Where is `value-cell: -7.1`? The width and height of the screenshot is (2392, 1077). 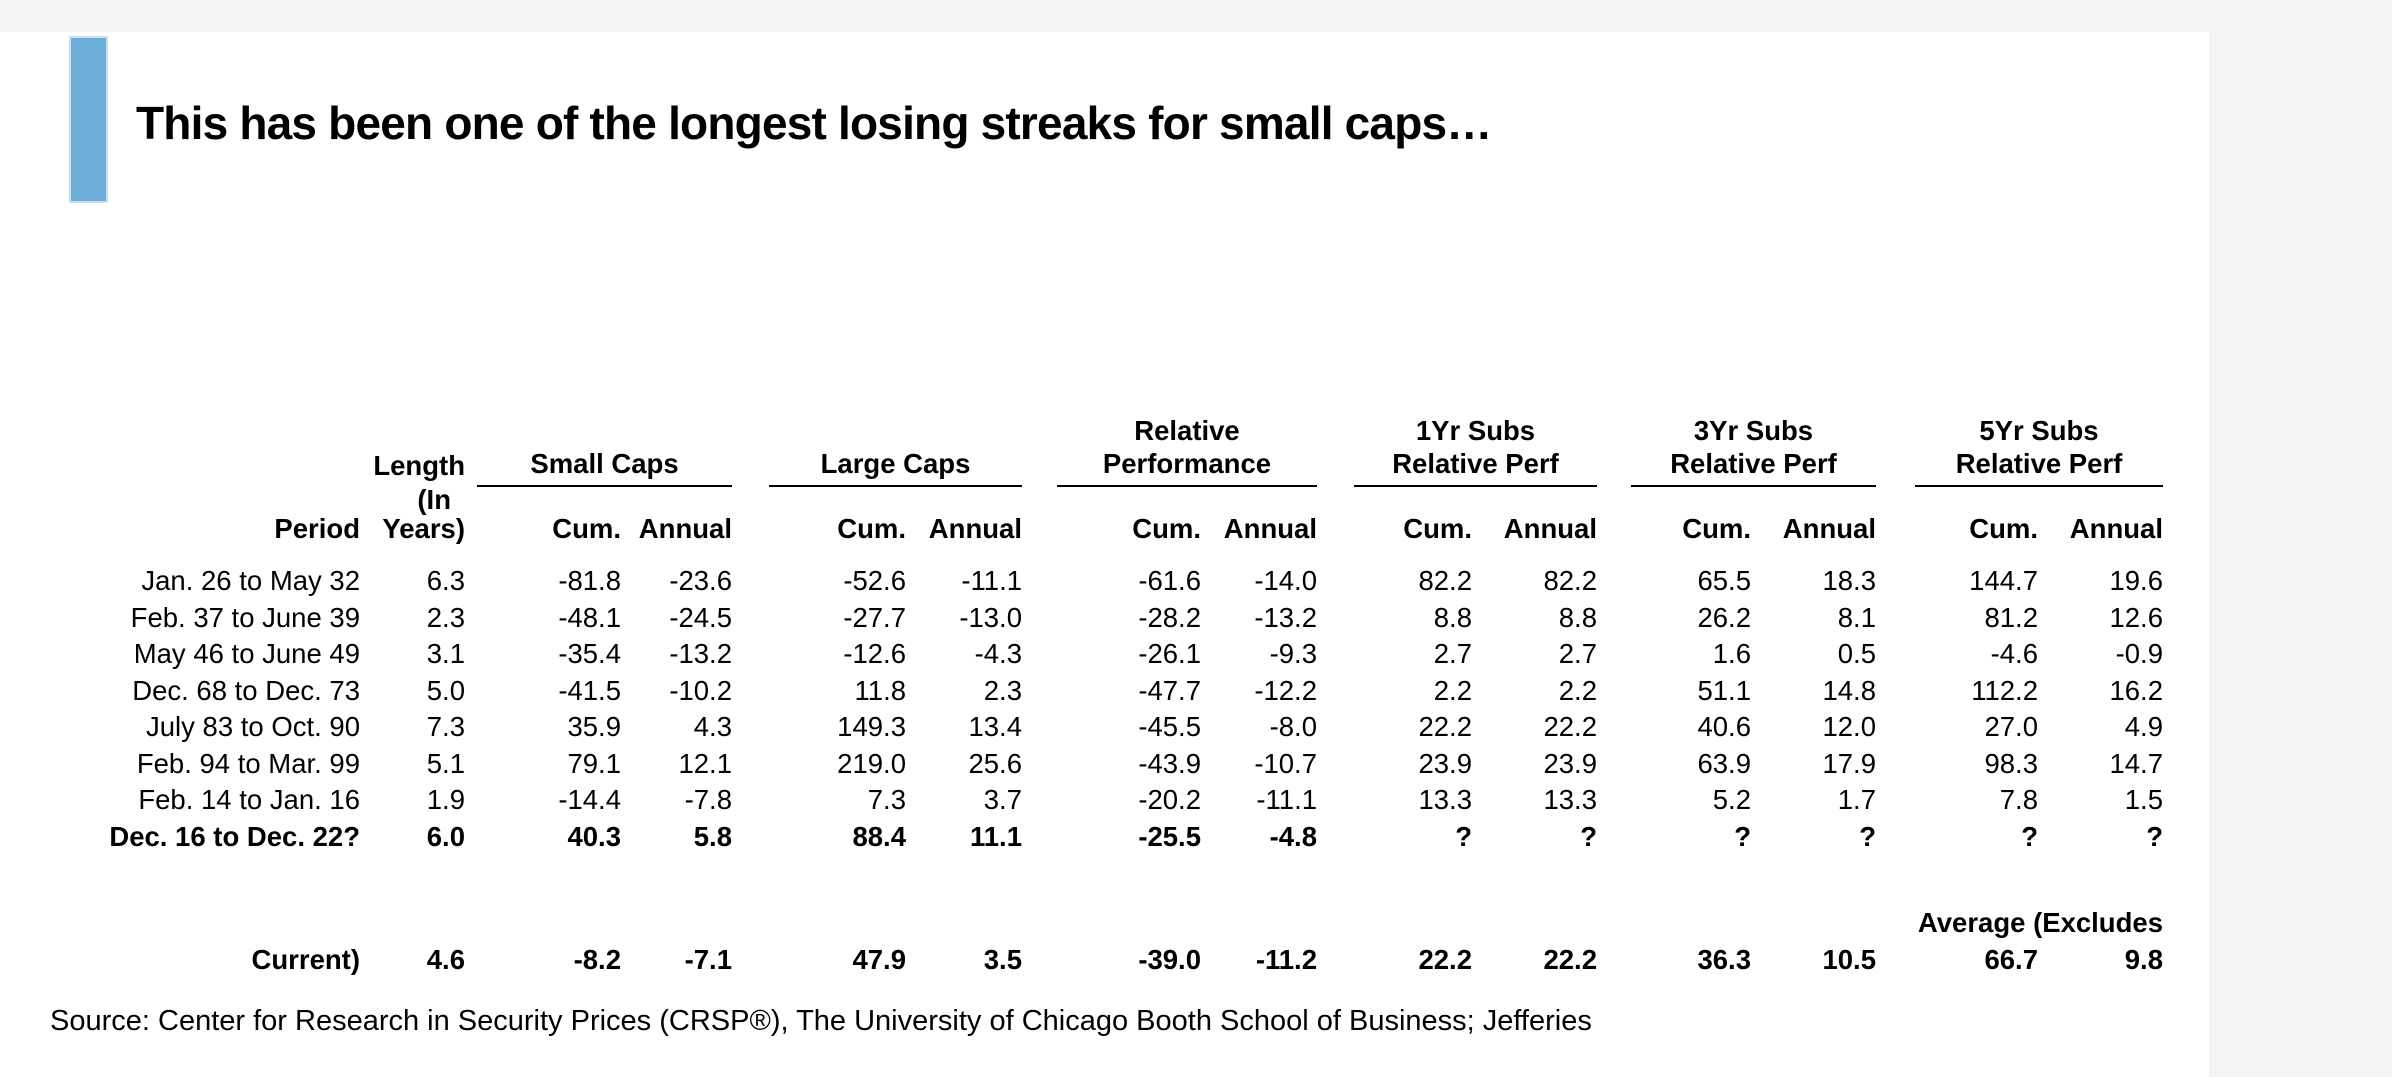 value-cell: -7.1 is located at coordinates (708, 960).